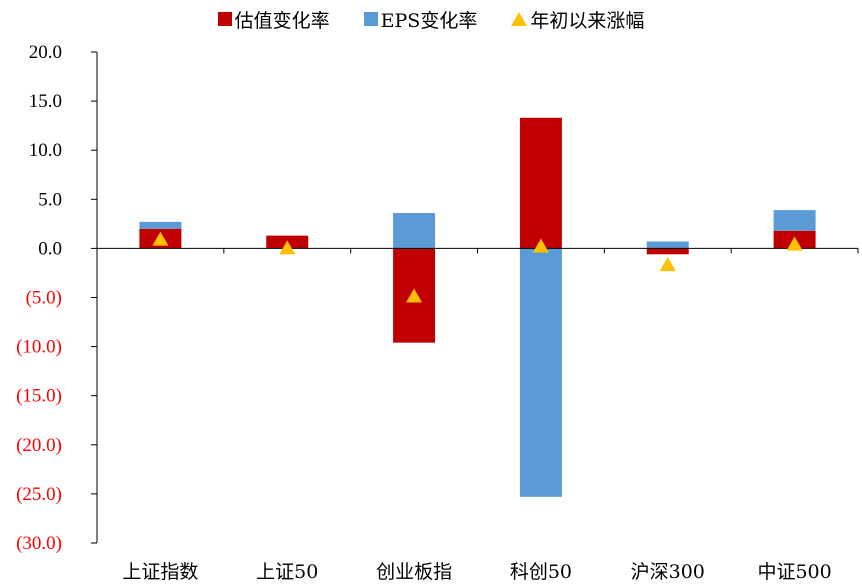  What do you see at coordinates (587, 20) in the screenshot?
I see `legend-label-ytd-return: 年初以来涨幅` at bounding box center [587, 20].